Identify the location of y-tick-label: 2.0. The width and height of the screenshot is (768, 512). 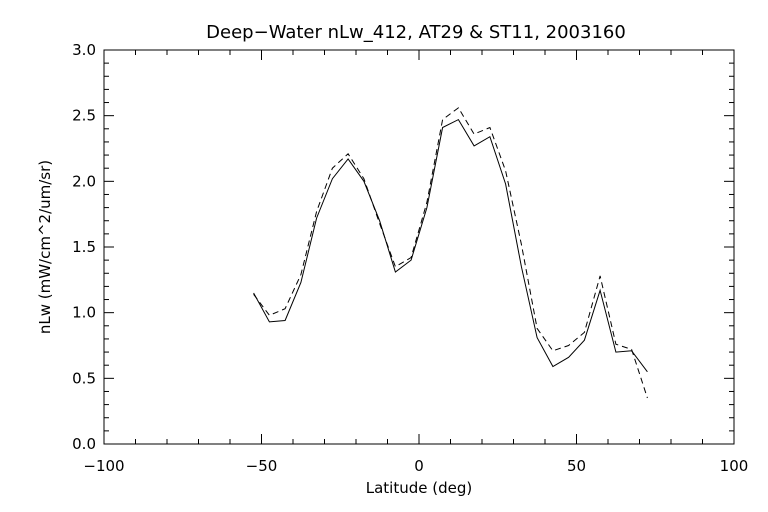
(84, 181).